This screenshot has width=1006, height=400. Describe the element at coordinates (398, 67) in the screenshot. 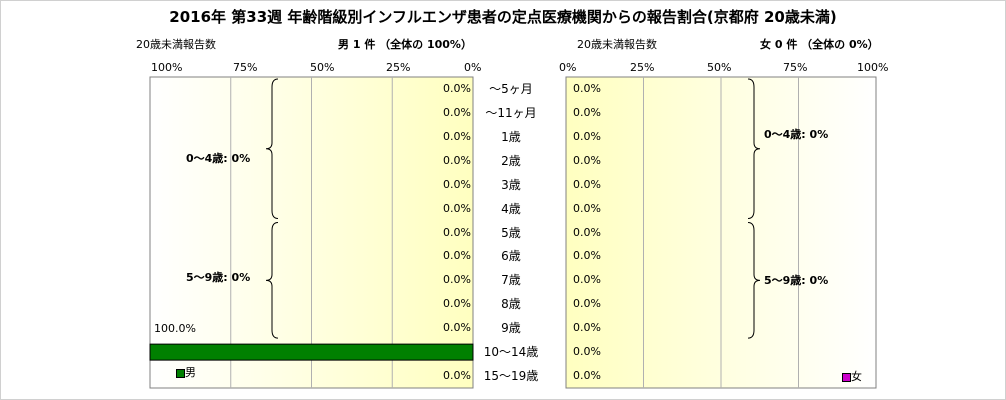

I see `left-tick-label: 25%` at that location.